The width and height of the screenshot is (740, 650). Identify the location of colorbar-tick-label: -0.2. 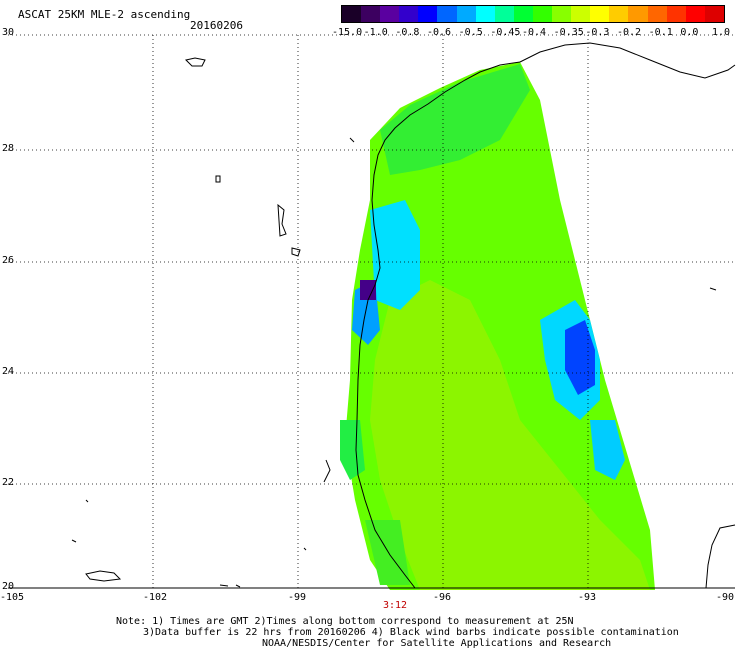
(629, 32).